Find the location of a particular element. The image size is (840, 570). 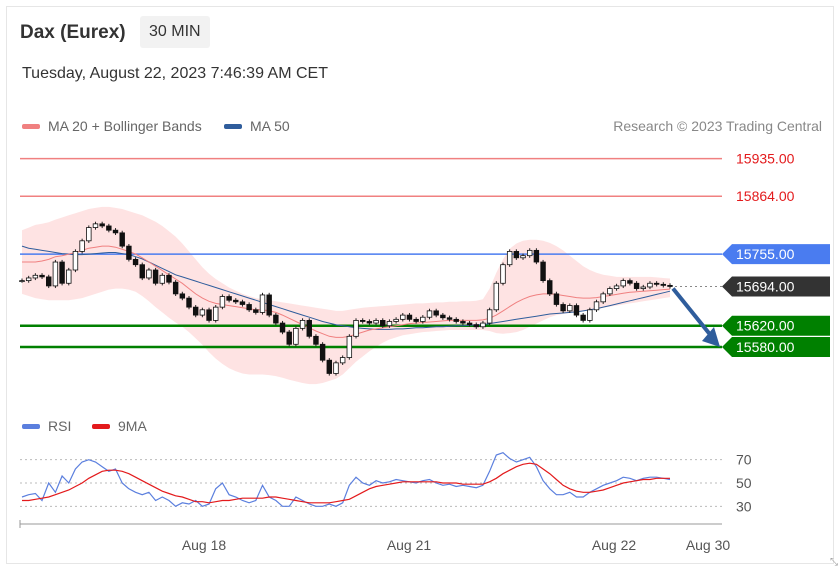

rsi-tick-label: 70 is located at coordinates (744, 460).